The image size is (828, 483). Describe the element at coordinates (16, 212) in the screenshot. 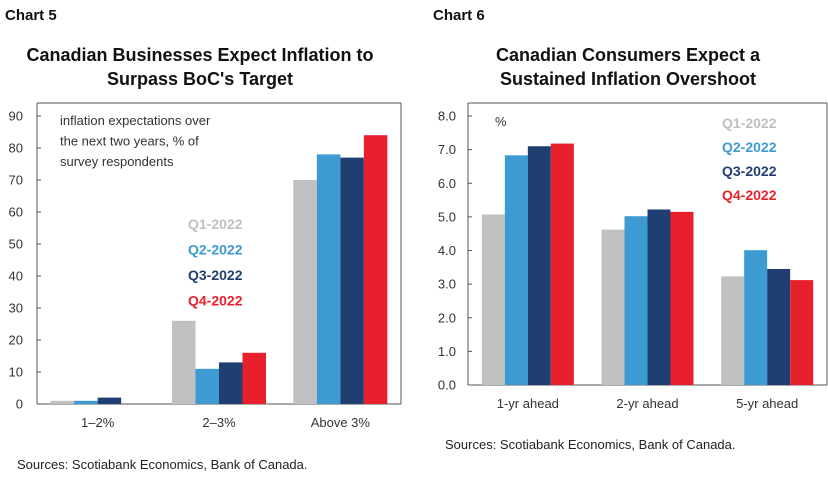

I see `chart5-y-tick-label: 60` at that location.